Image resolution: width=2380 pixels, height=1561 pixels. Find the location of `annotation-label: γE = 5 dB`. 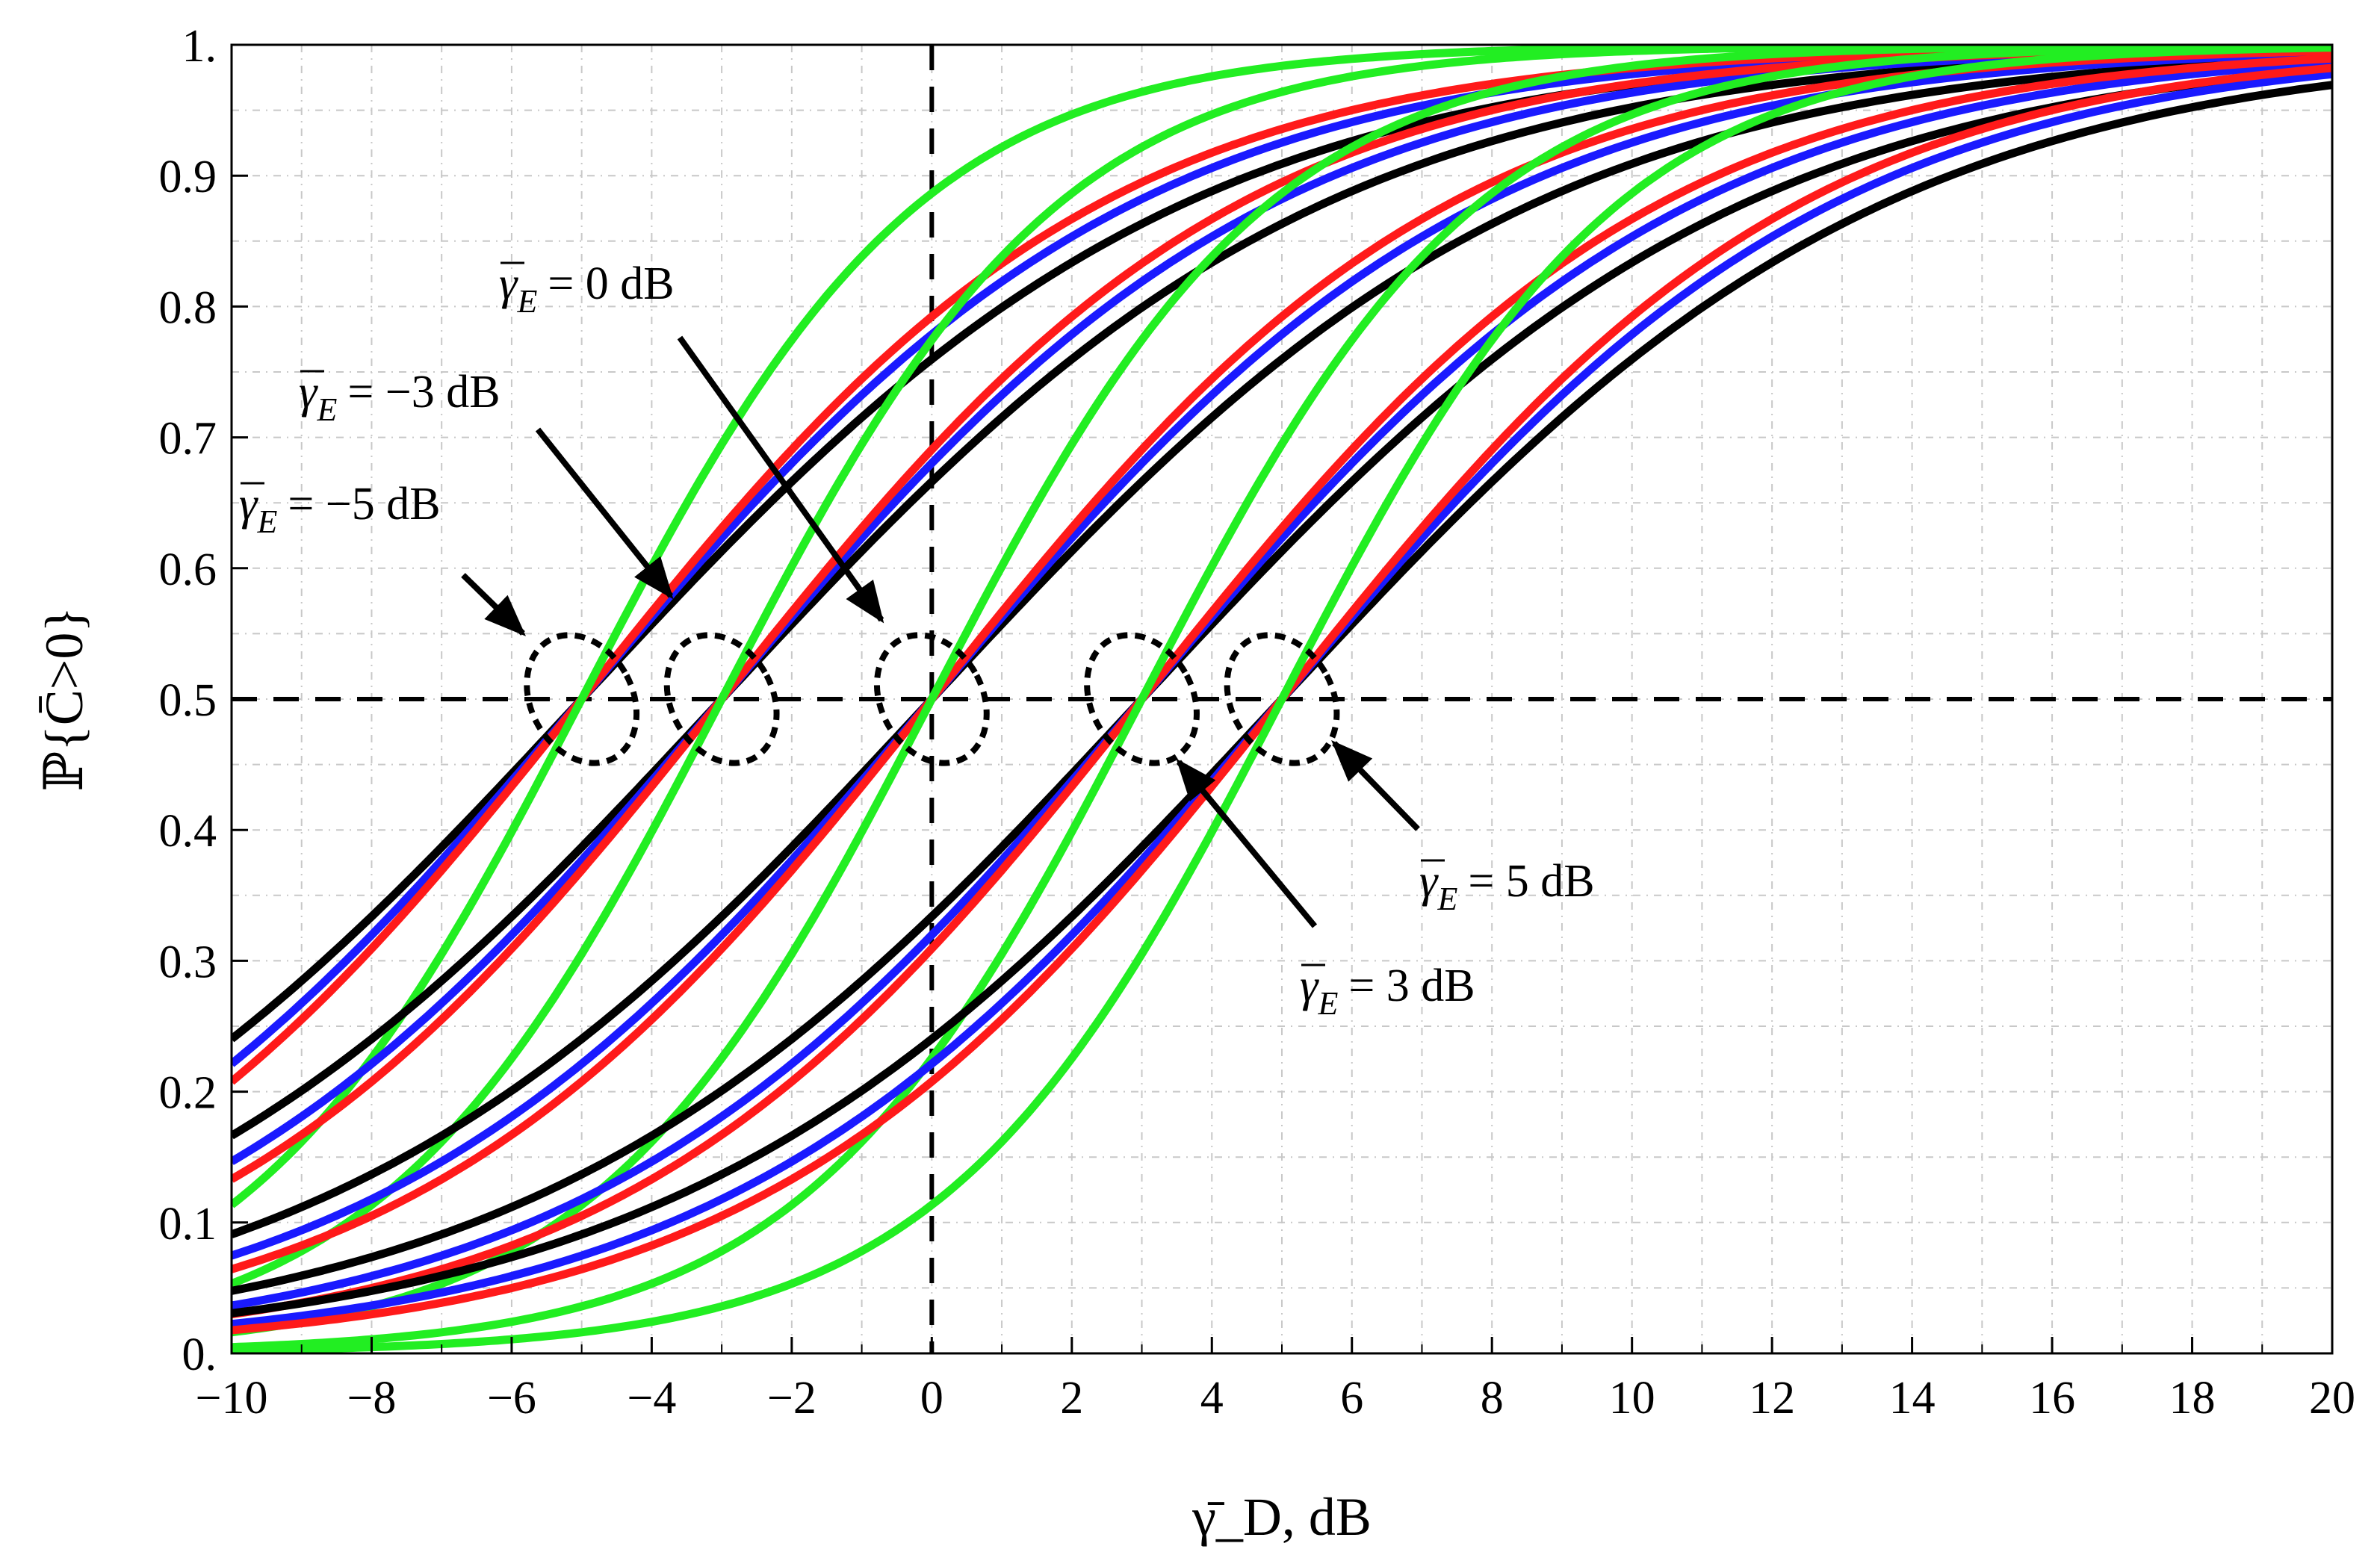

annotation-label: γE = 5 dB is located at coordinates (1507, 886).